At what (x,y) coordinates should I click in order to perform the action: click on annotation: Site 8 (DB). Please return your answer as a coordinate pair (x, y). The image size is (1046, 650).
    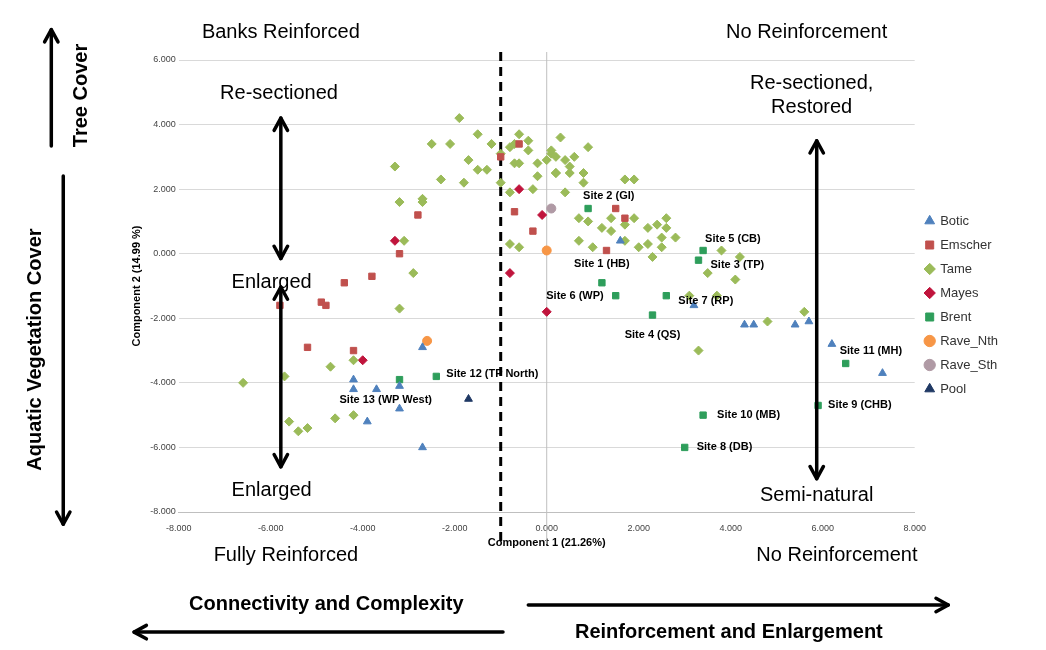
    Looking at the image, I should click on (724, 446).